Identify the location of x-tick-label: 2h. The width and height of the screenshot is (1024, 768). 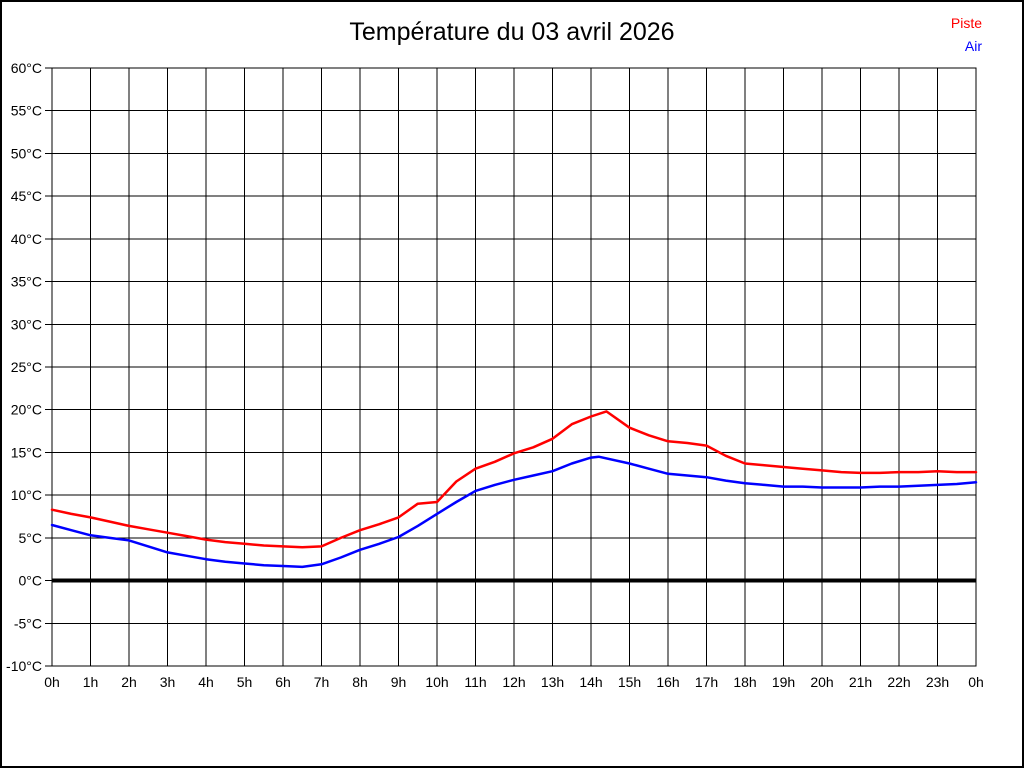
(129, 682).